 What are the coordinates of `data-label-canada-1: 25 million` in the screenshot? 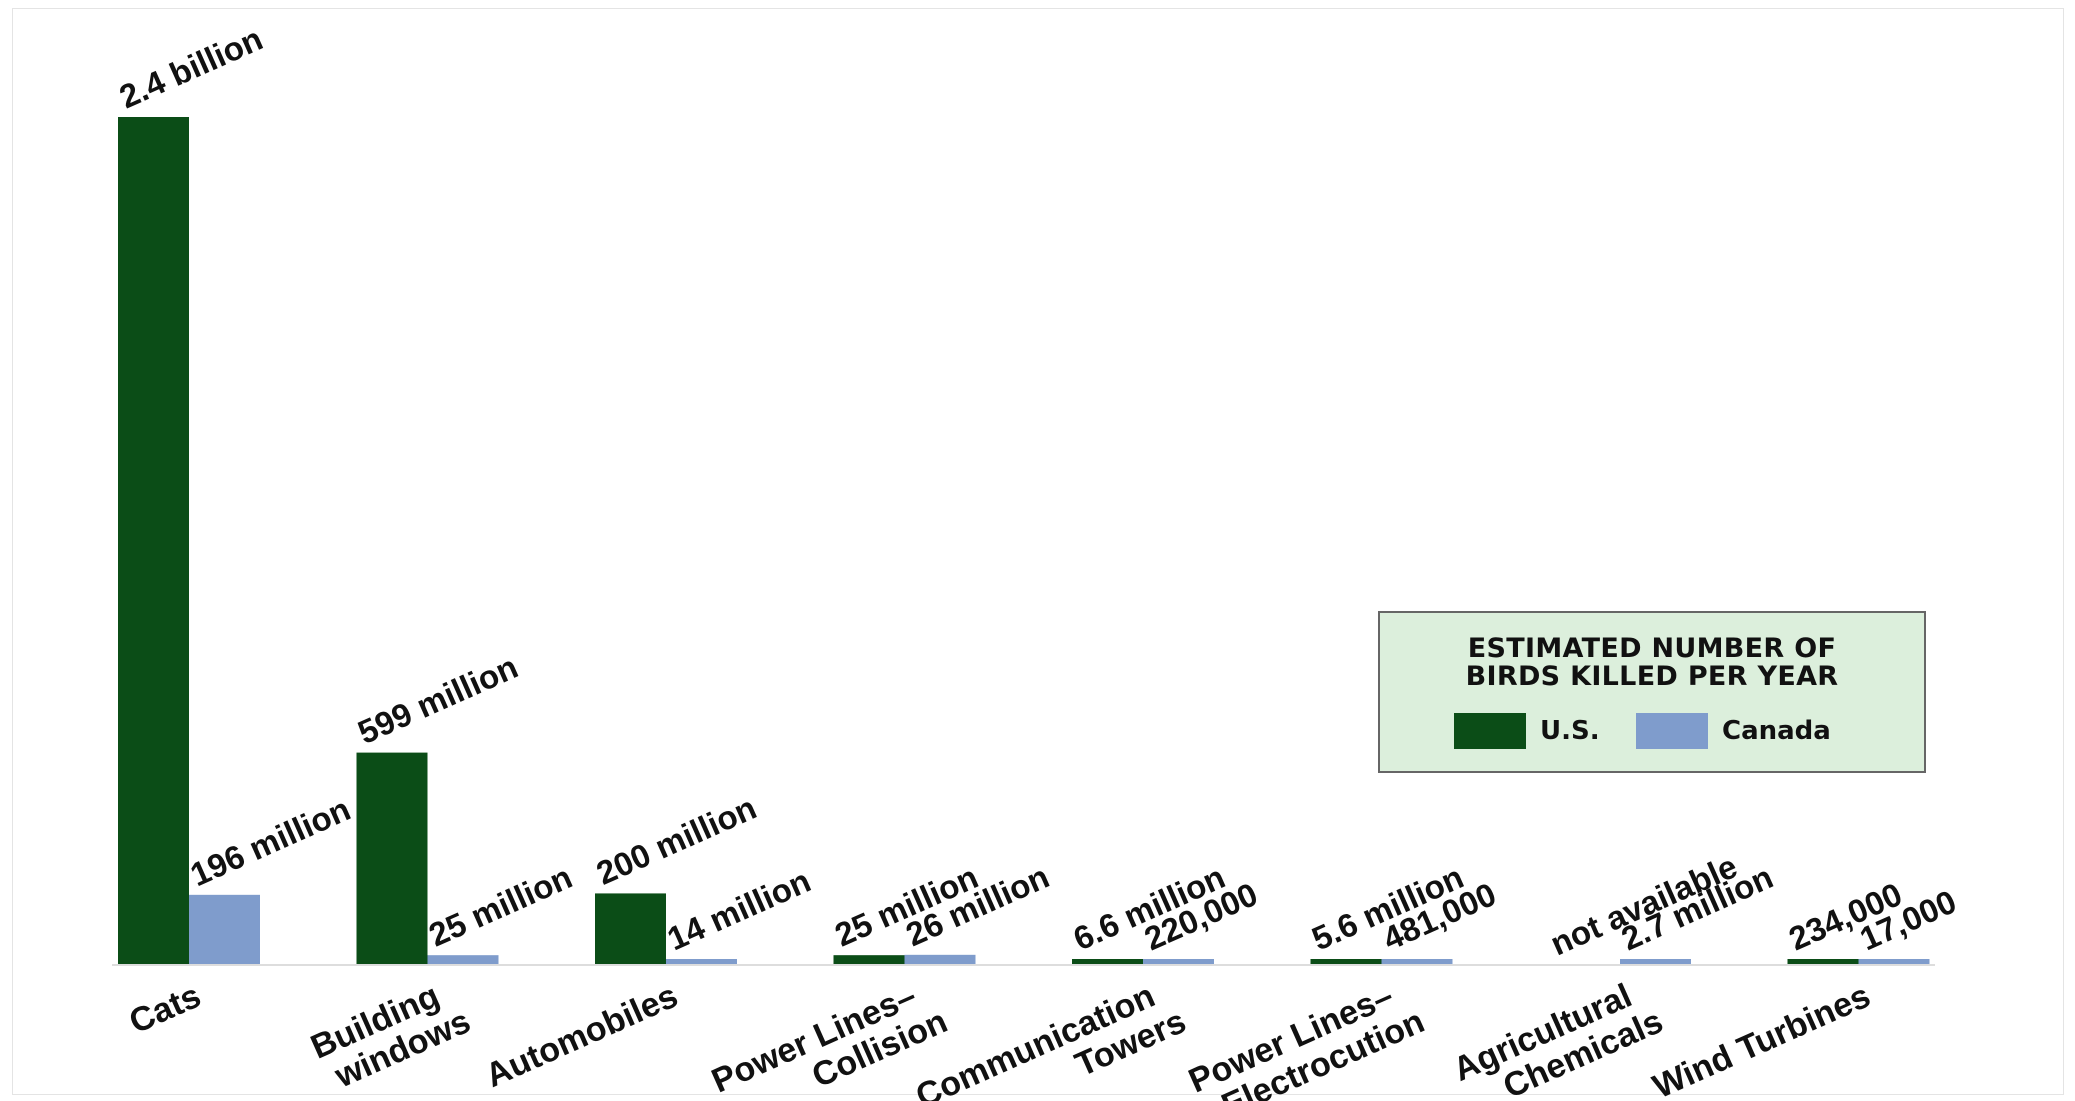 It's located at (500, 906).